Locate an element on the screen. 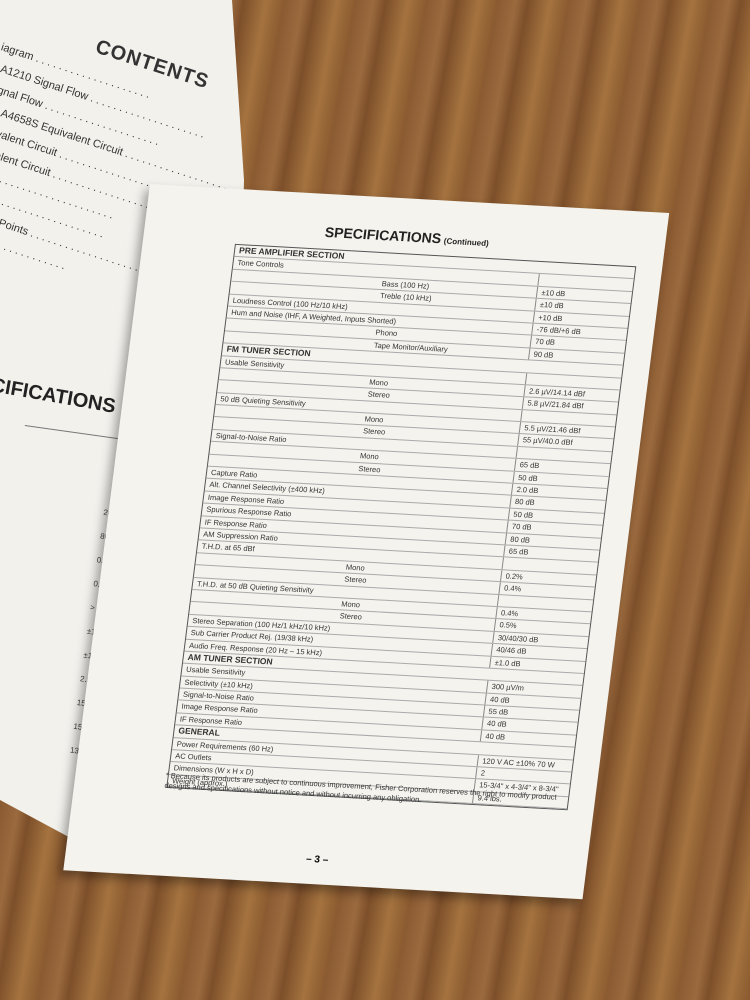 This screenshot has width=750, height=1000. page-number: – 3 – is located at coordinates (317, 859).